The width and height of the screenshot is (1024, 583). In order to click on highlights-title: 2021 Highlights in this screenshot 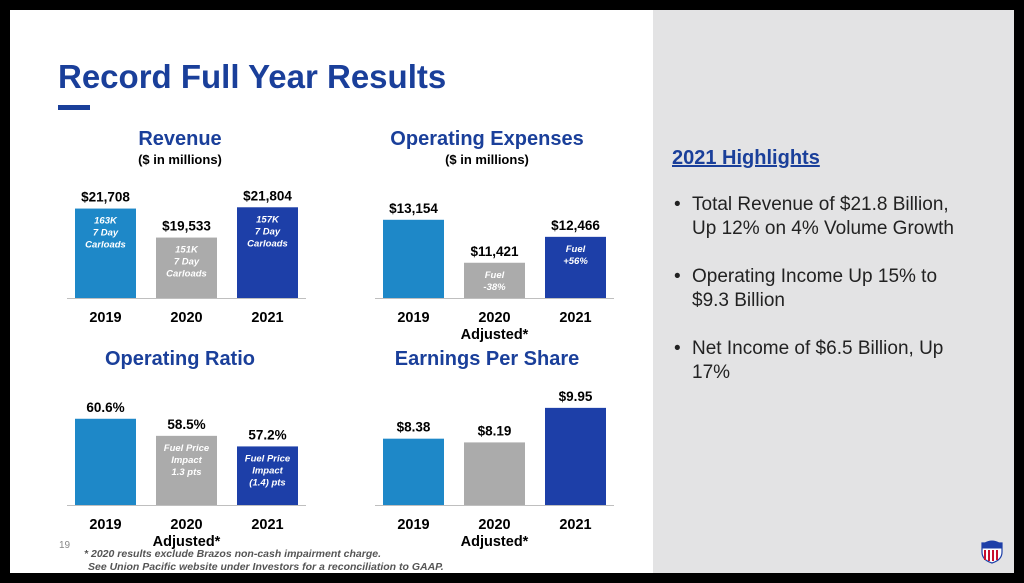, I will do `click(746, 158)`.